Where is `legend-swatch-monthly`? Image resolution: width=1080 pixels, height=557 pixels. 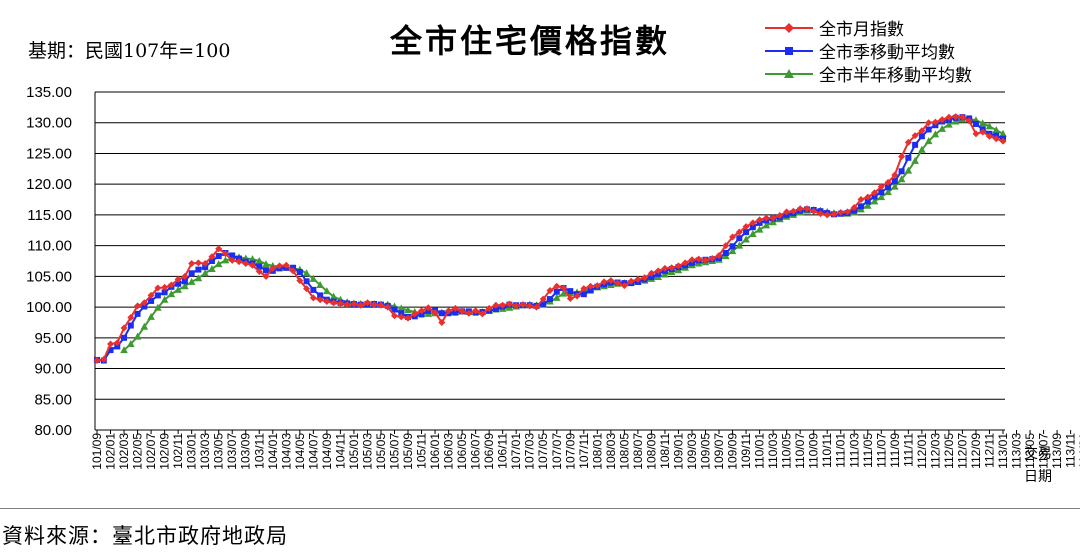
legend-swatch-monthly is located at coordinates (789, 27).